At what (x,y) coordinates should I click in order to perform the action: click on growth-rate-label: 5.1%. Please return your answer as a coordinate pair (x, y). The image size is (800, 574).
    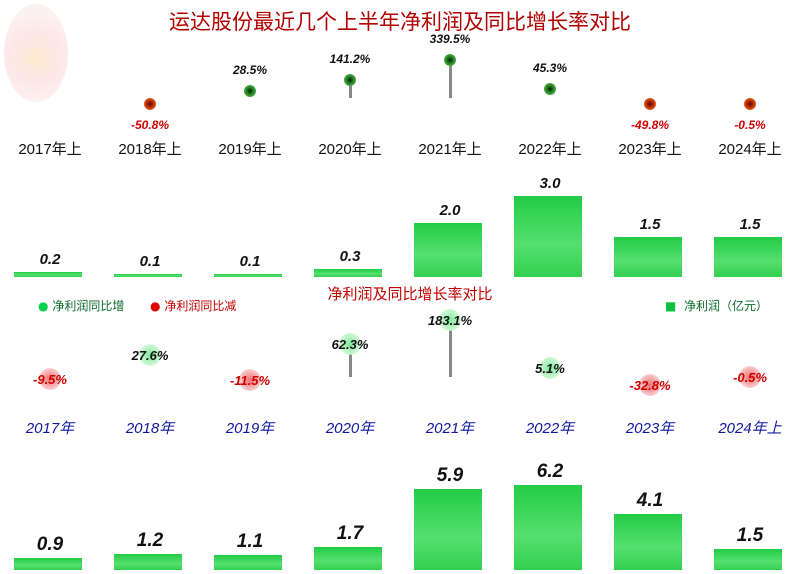
    Looking at the image, I should click on (550, 368).